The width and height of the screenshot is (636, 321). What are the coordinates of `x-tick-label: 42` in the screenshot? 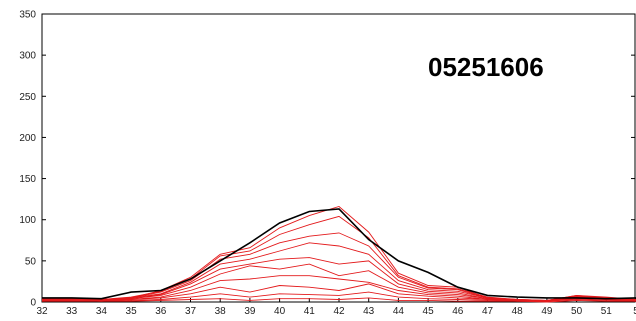 It's located at (339, 311).